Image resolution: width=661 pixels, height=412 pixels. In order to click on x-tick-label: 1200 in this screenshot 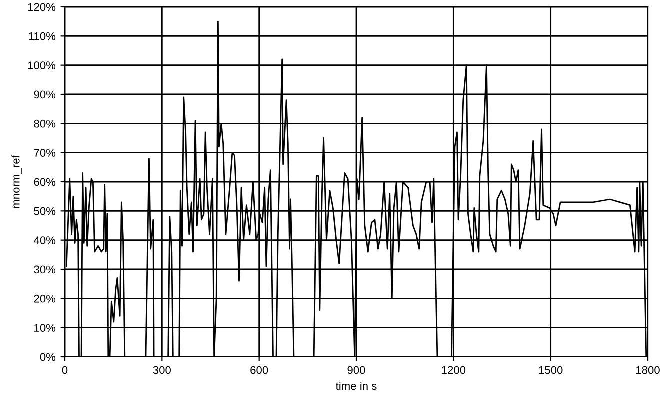, I will do `click(454, 370)`.